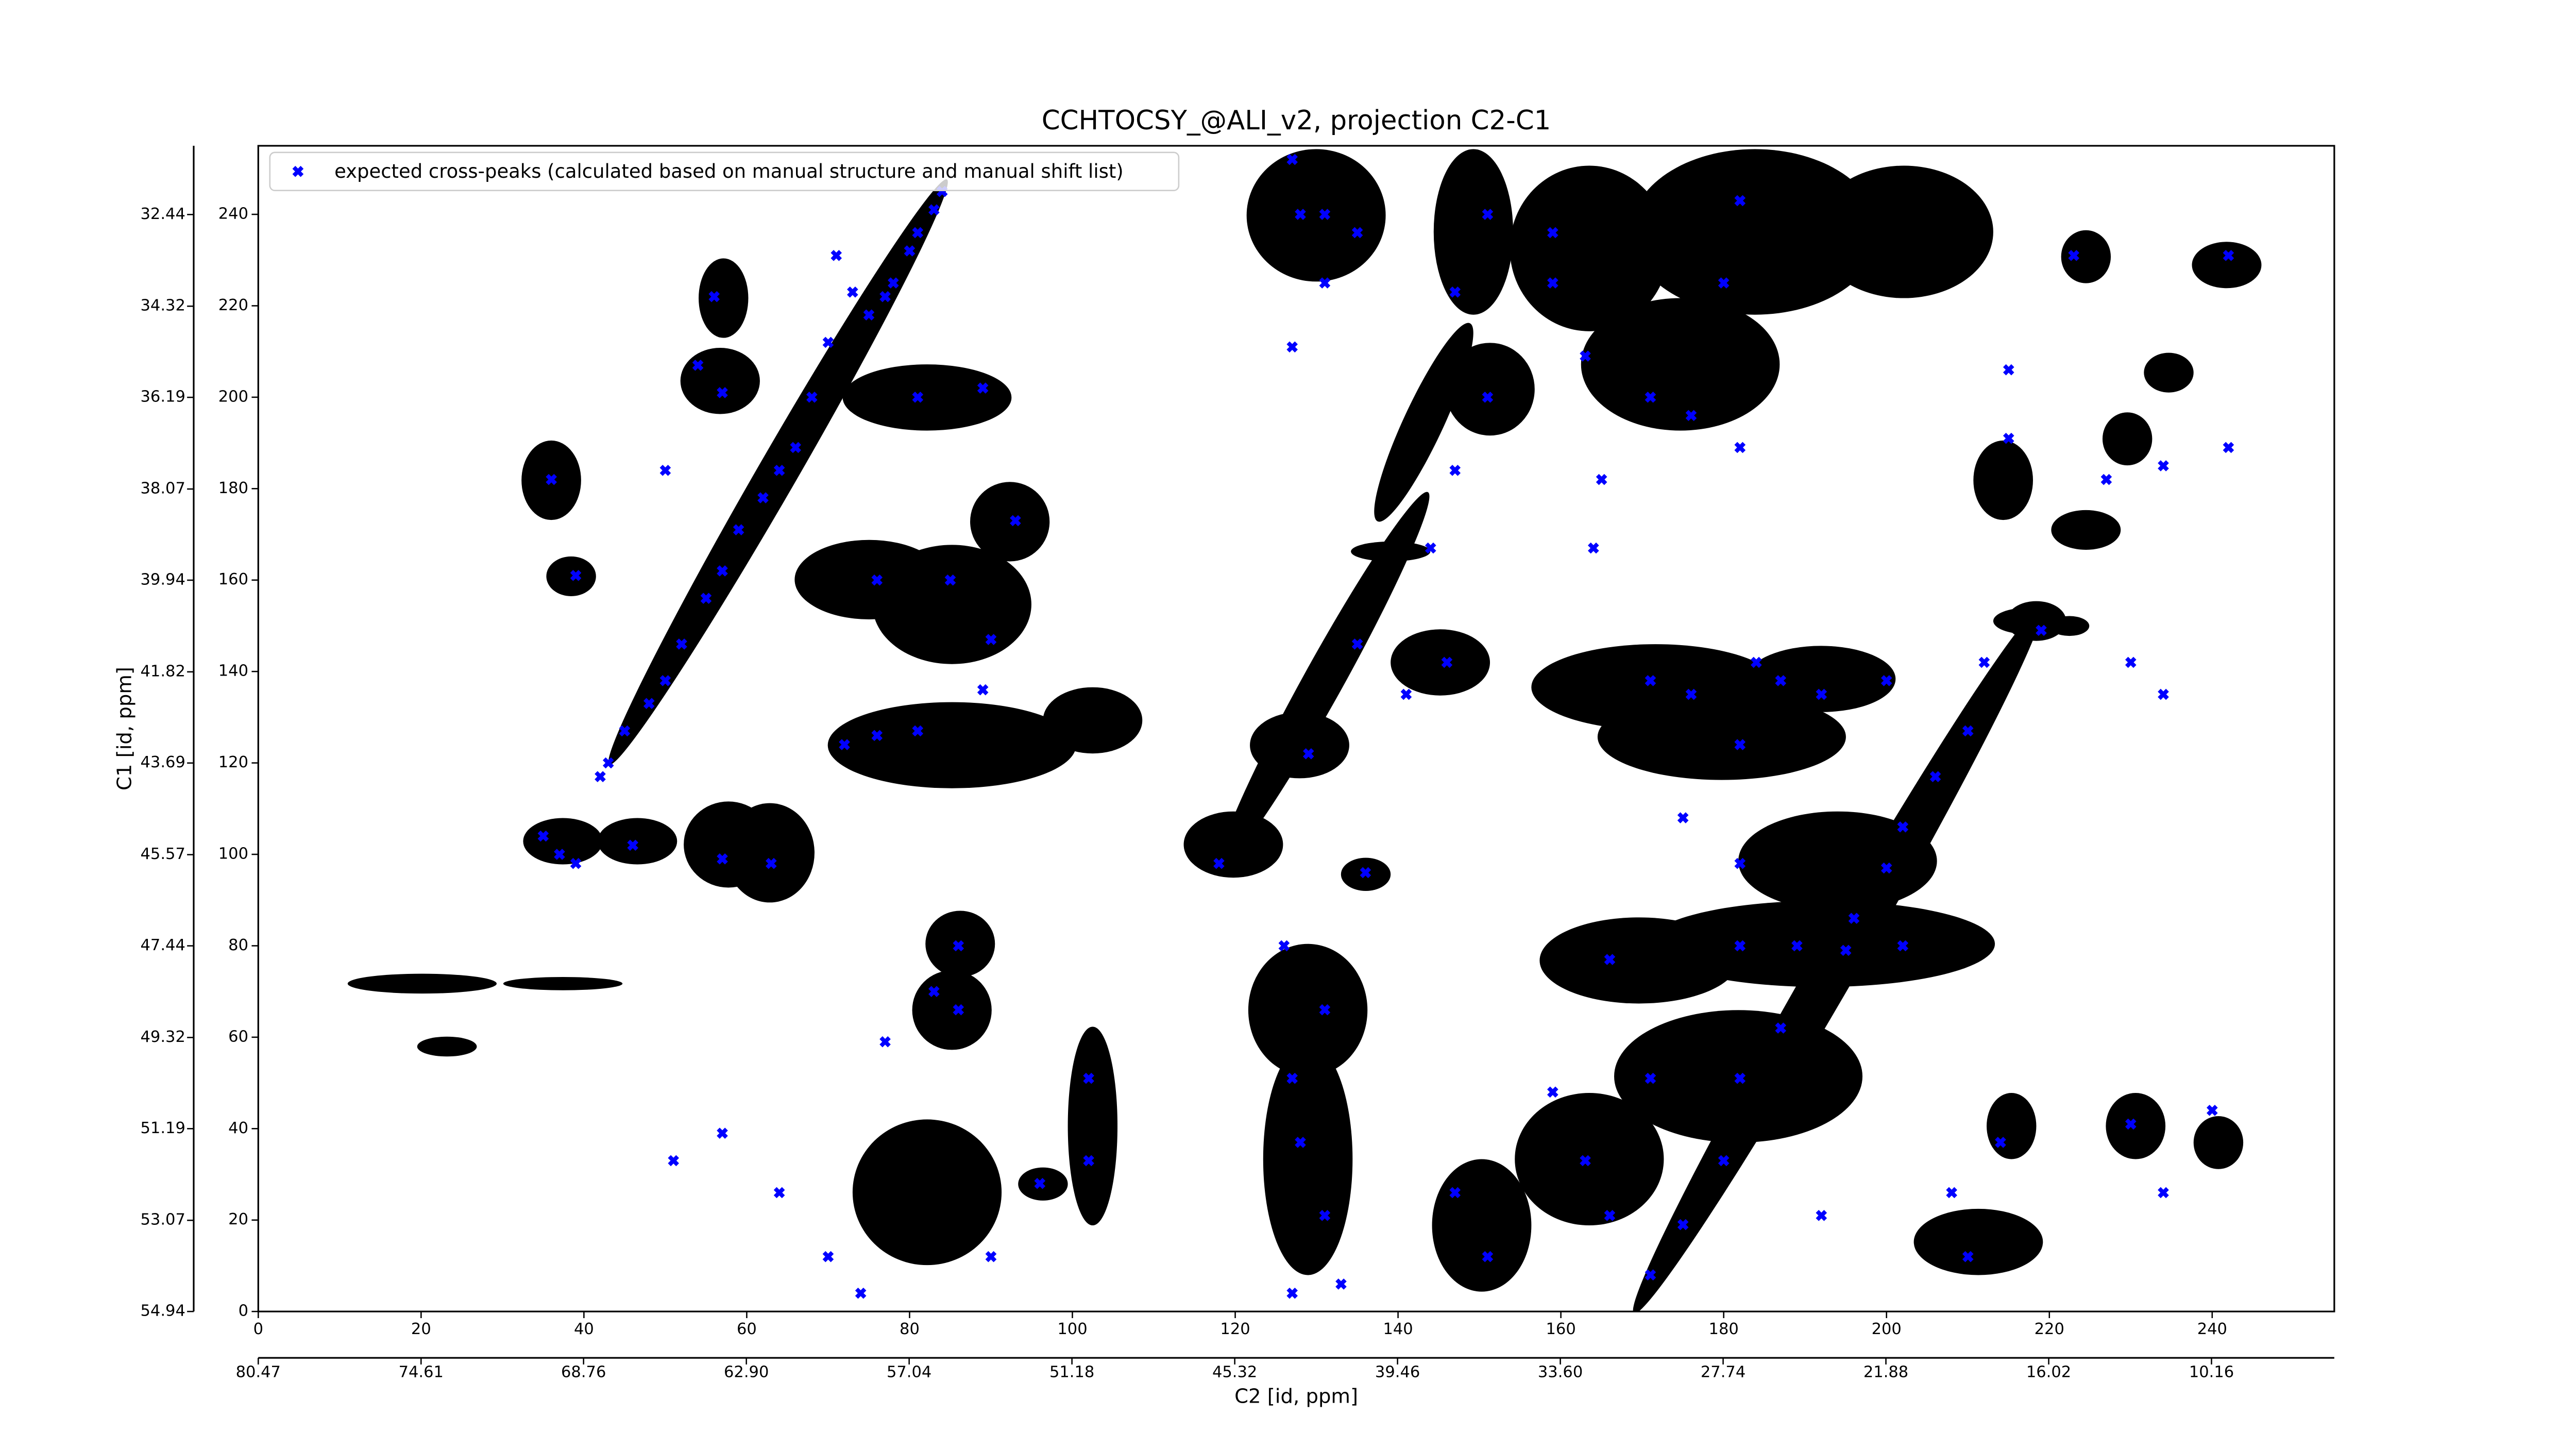 This screenshot has height=1449, width=2576. I want to click on y2ticks-label: 39.94, so click(163, 579).